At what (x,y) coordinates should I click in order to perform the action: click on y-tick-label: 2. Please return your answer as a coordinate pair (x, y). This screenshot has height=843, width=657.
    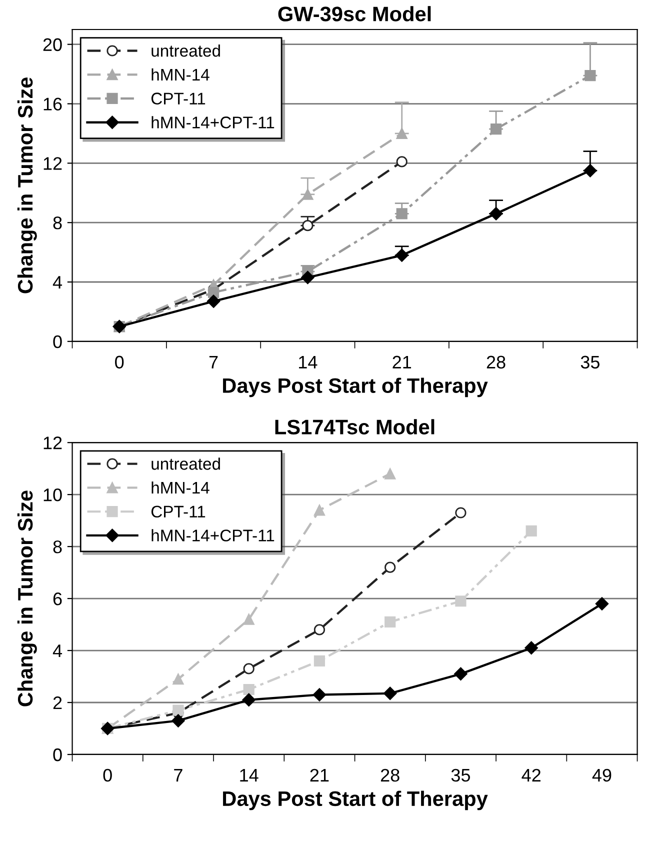
    Looking at the image, I should click on (57, 703).